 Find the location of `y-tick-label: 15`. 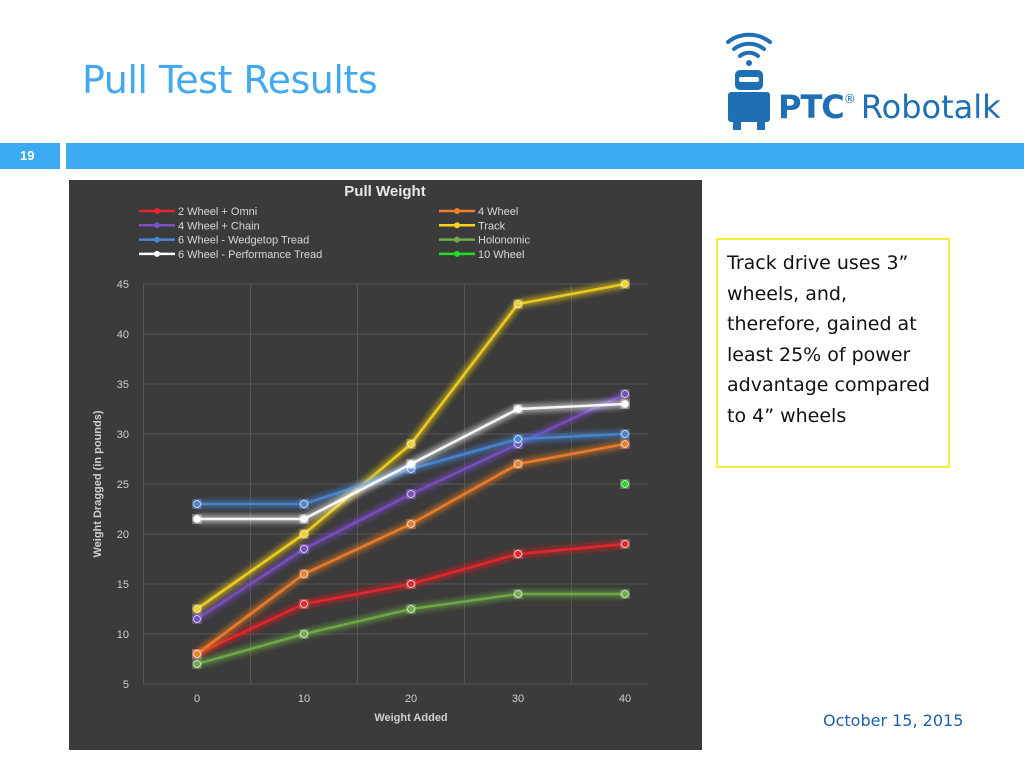

y-tick-label: 15 is located at coordinates (123, 585).